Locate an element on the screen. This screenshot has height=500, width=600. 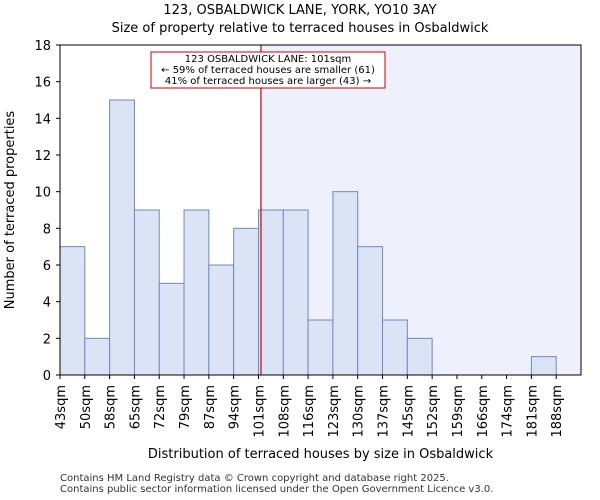
bar-108sqm is located at coordinates (295, 292).